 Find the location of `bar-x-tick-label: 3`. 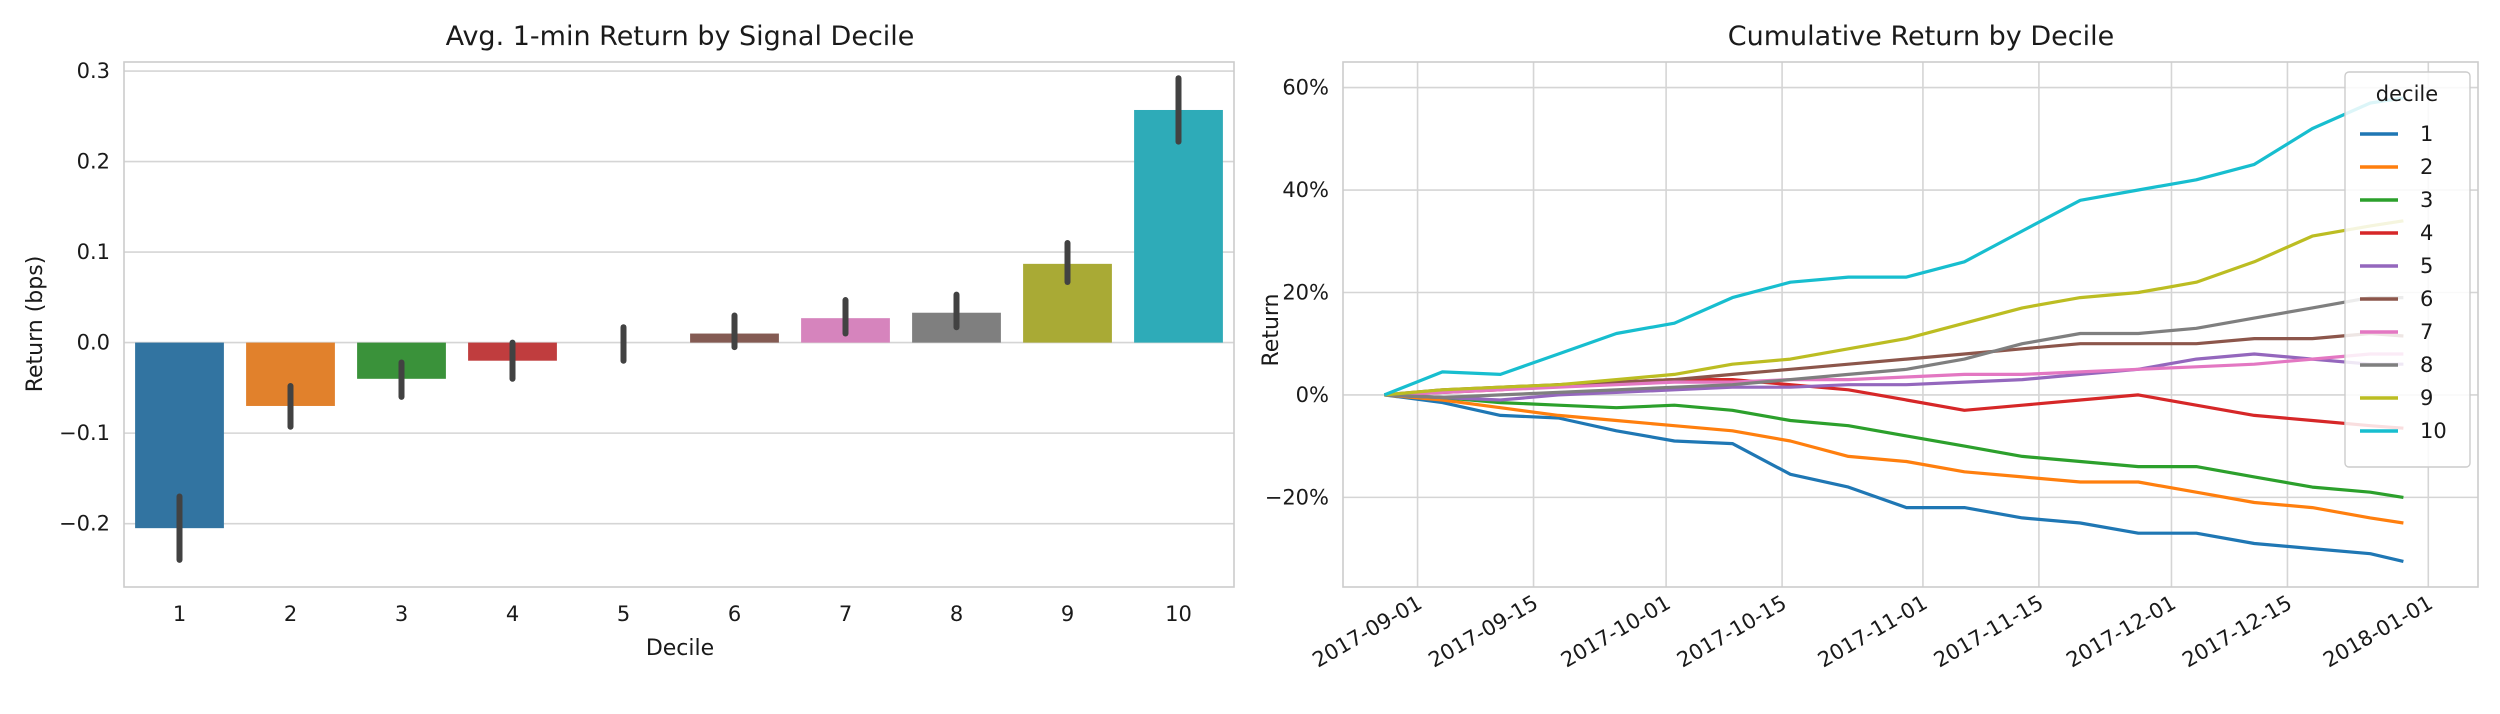

bar-x-tick-label: 3 is located at coordinates (401, 614).